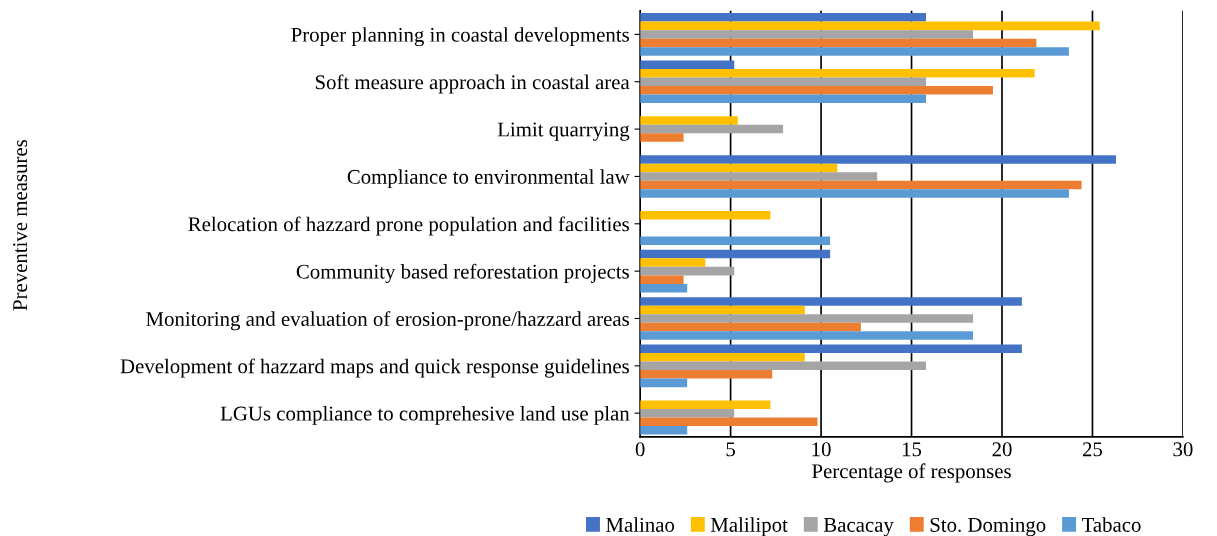 This screenshot has width=1217, height=536. I want to click on y-tick-label: Compliance to environmental law, so click(488, 179).